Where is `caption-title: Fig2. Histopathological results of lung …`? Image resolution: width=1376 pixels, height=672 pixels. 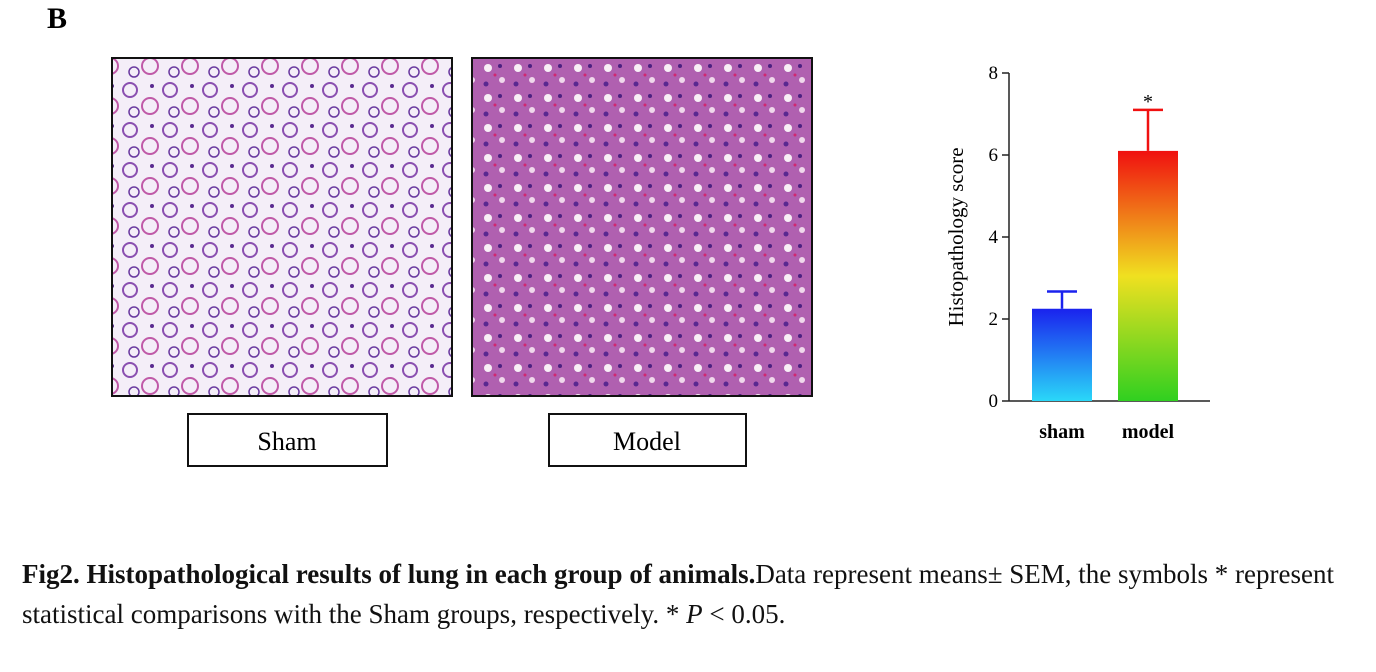 caption-title: Fig2. Histopathological results of lung … is located at coordinates (389, 574).